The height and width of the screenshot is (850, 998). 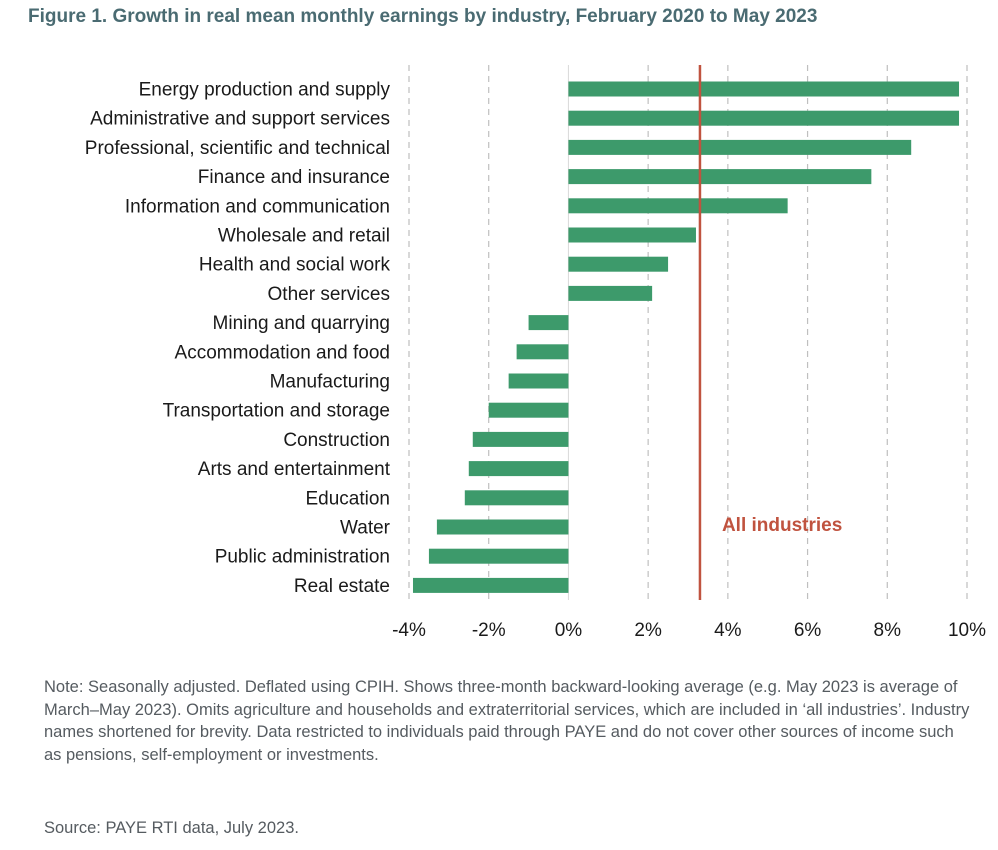 I want to click on category-label: Construction, so click(x=336, y=440).